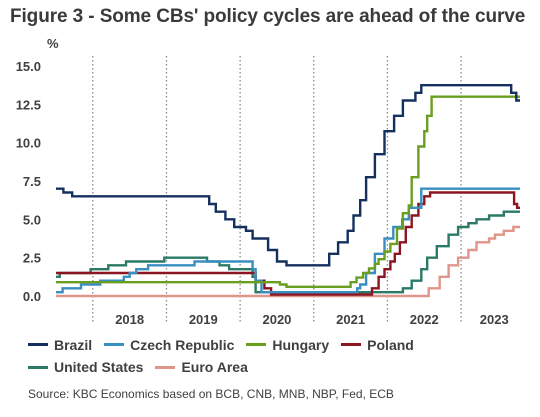 The image size is (540, 417). Describe the element at coordinates (32, 181) in the screenshot. I see `y-tick-label: 7.5` at that location.